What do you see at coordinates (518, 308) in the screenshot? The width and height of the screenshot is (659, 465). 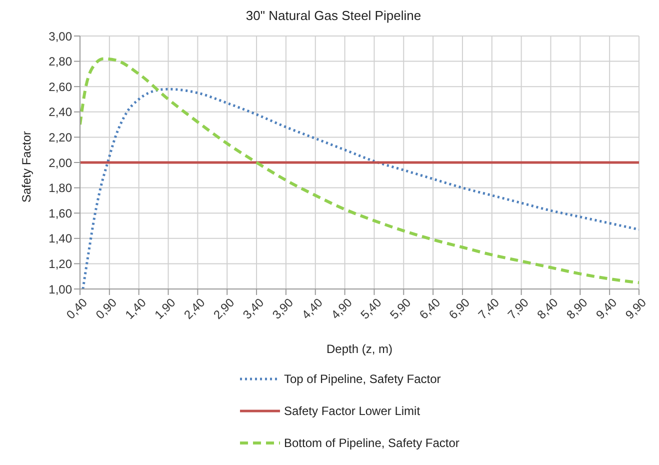 I see `x-tick-label: 7,90` at bounding box center [518, 308].